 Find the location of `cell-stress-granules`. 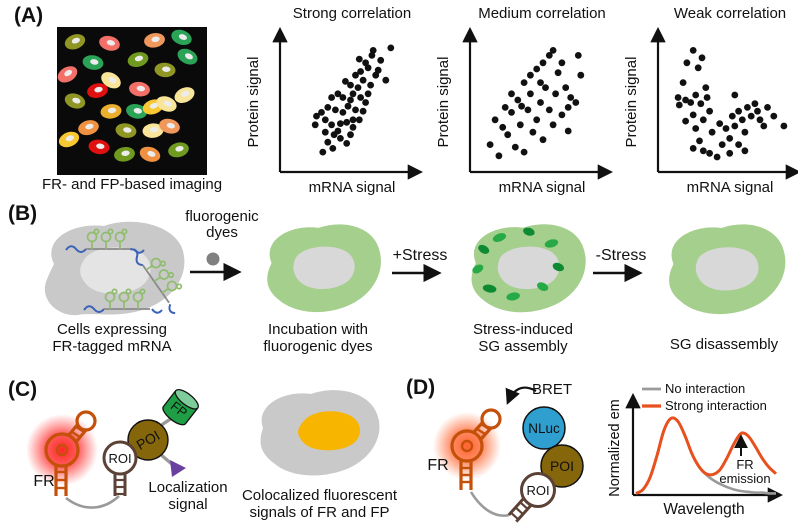

cell-stress-granules is located at coordinates (528, 268).